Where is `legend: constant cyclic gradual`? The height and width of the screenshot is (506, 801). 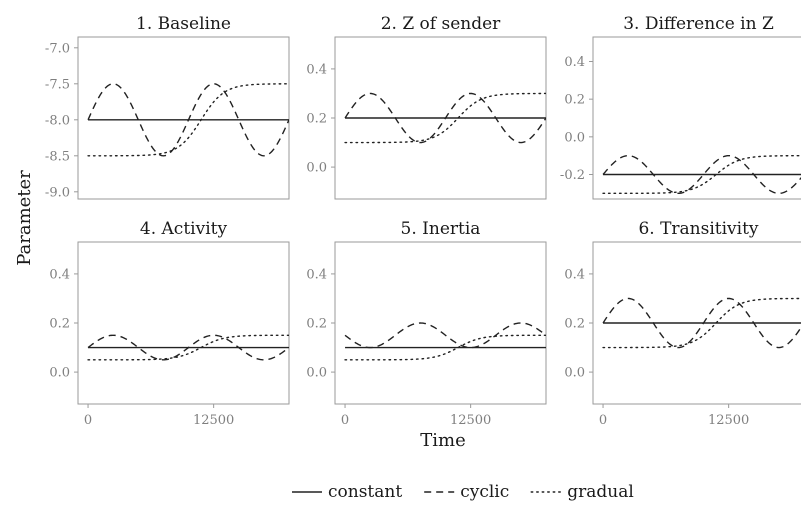
legend: constant cyclic gradual is located at coordinates (463, 492).